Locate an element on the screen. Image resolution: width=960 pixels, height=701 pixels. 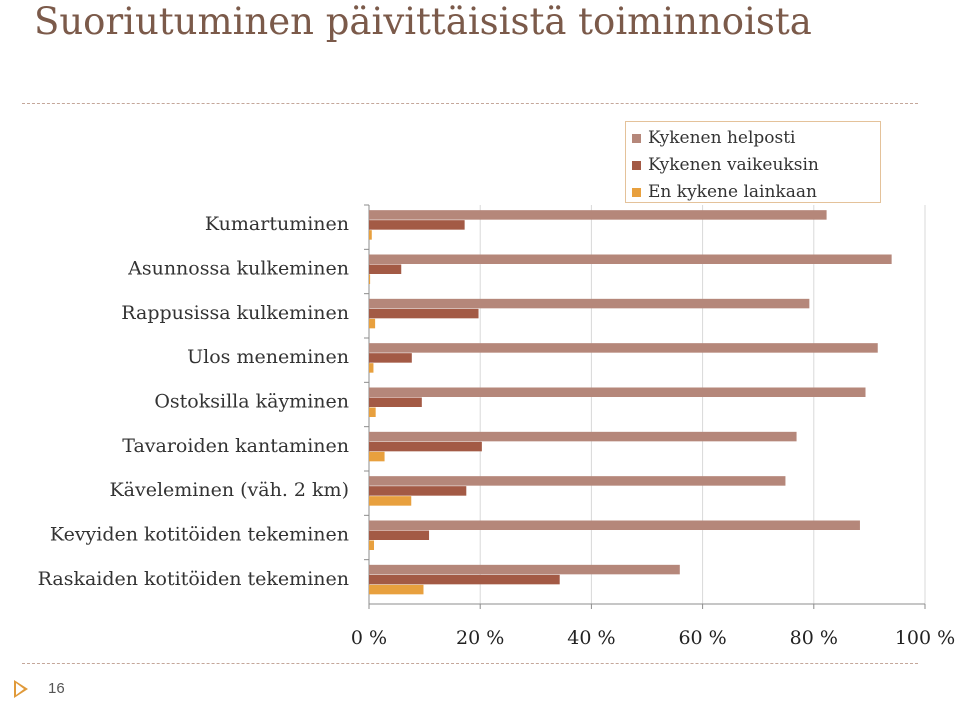
footer-divider is located at coordinates (470, 663).